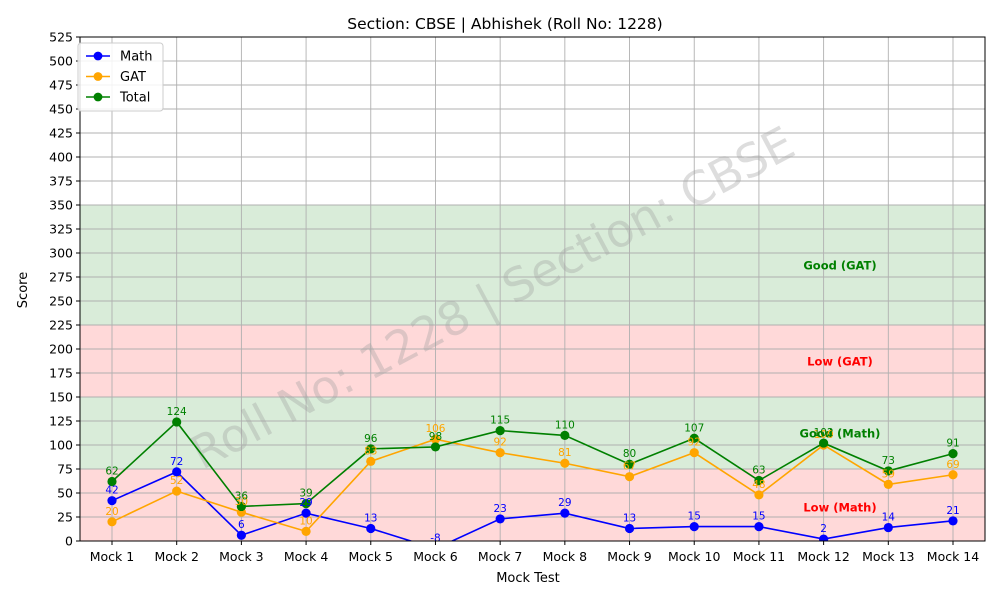 This screenshot has height=600, width=1000. Describe the element at coordinates (176, 462) in the screenshot. I see `math-data-label: 72` at that location.